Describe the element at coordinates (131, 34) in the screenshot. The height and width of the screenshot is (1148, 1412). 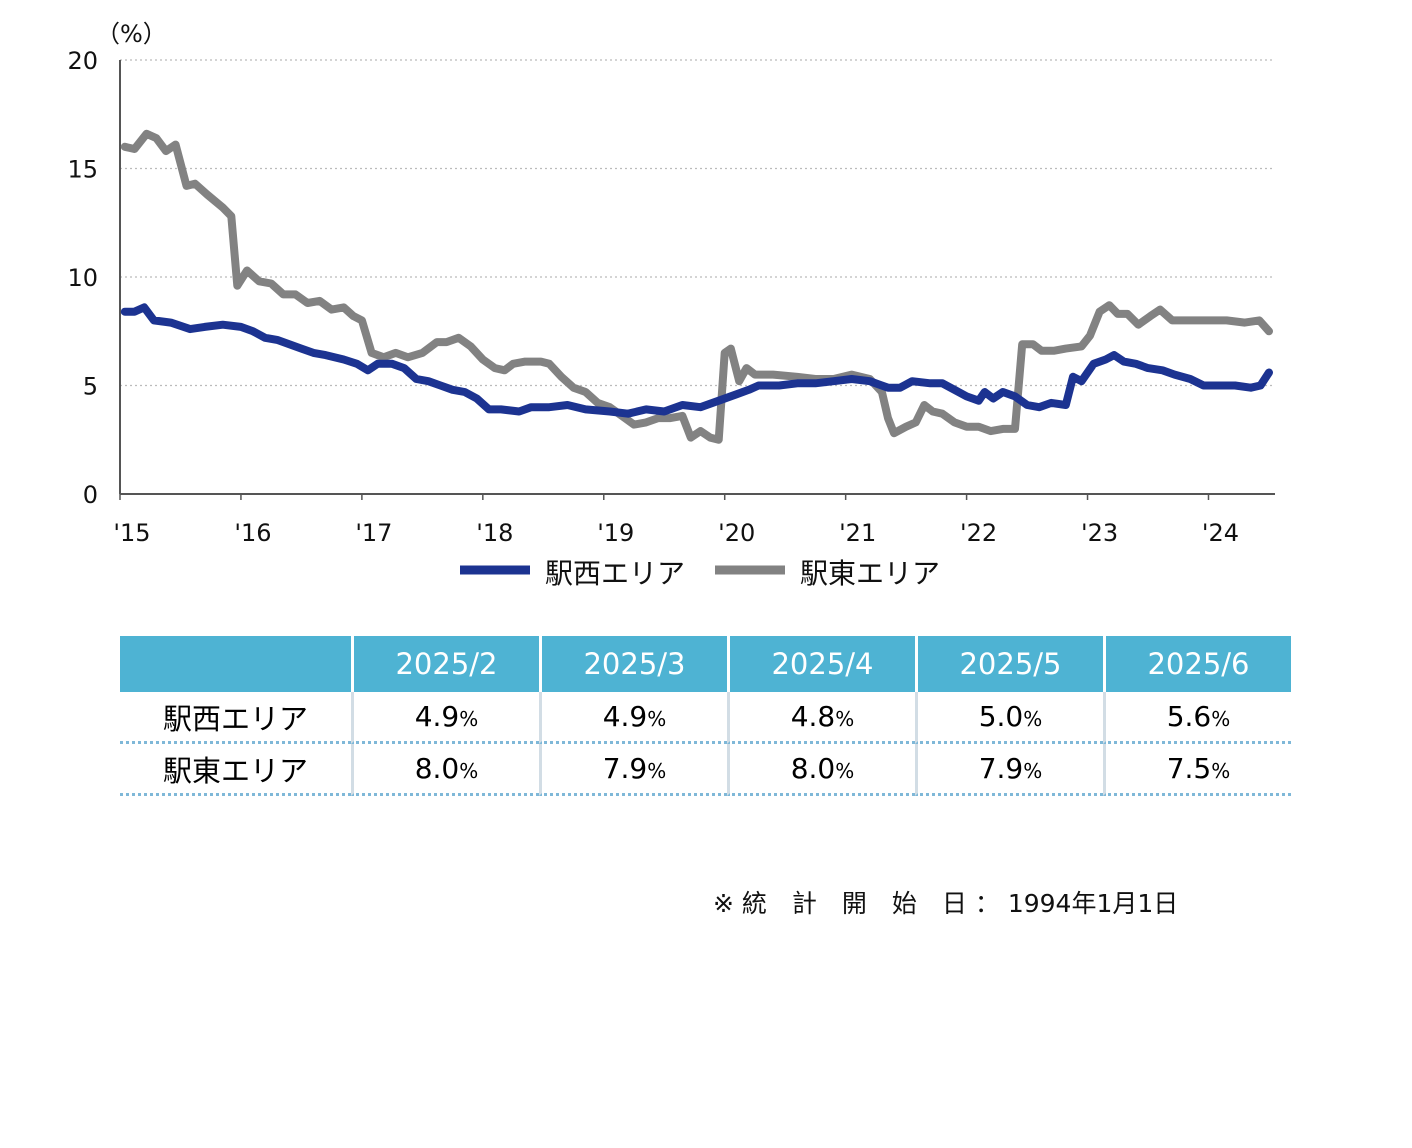
I see `y-axis-unit: （%）` at that location.